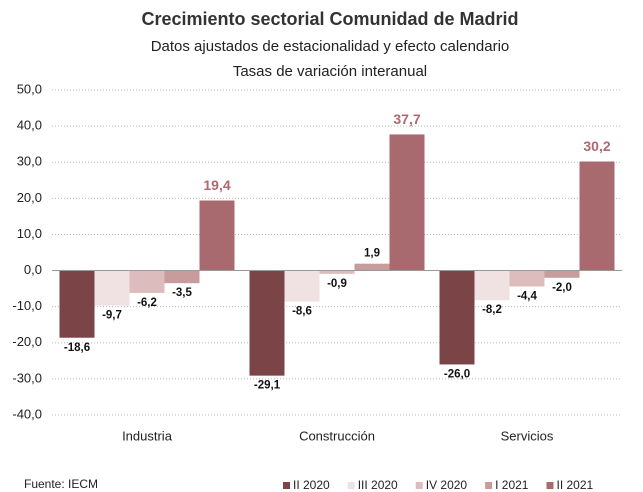 The width and height of the screenshot is (643, 492). What do you see at coordinates (512, 485) in the screenshot?
I see `legend-label: I 2021` at bounding box center [512, 485].